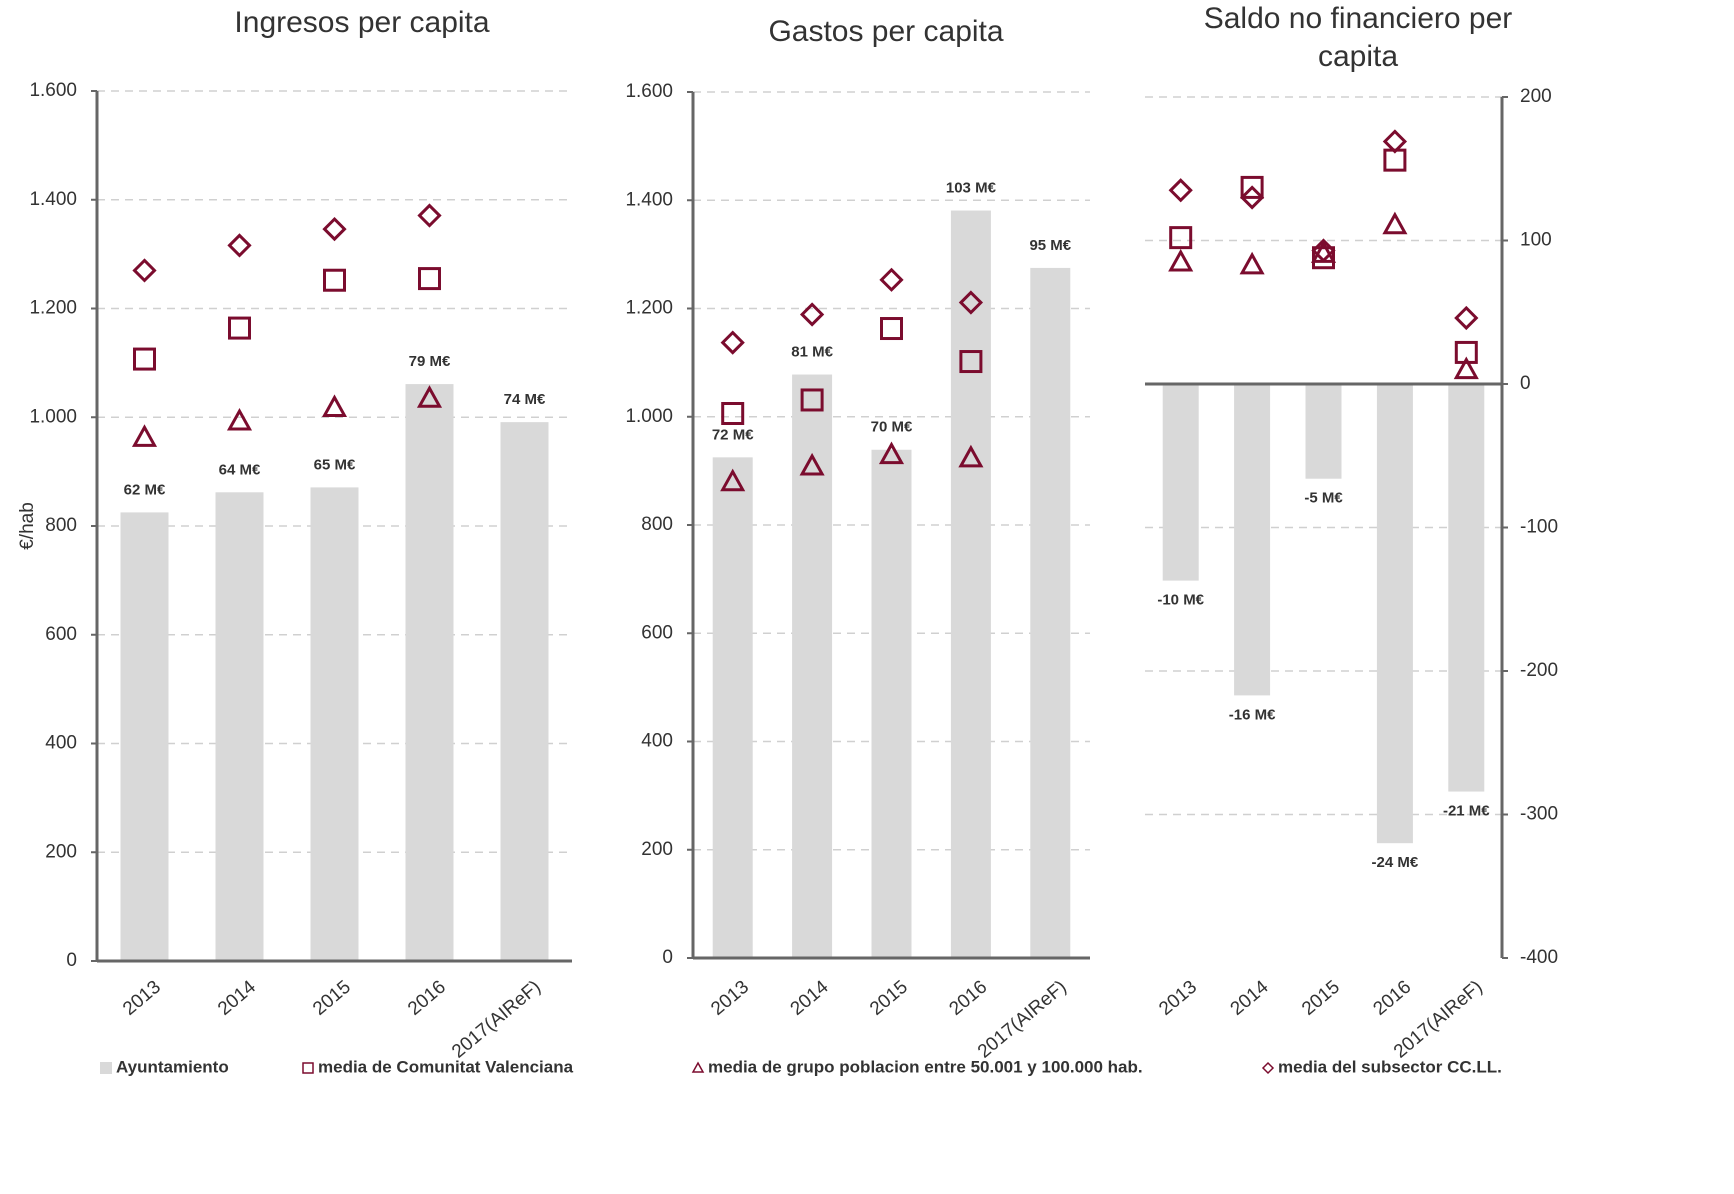 This screenshot has height=1194, width=1734. What do you see at coordinates (430, 361) in the screenshot?
I see `bar-annotation: 79 M€` at bounding box center [430, 361].